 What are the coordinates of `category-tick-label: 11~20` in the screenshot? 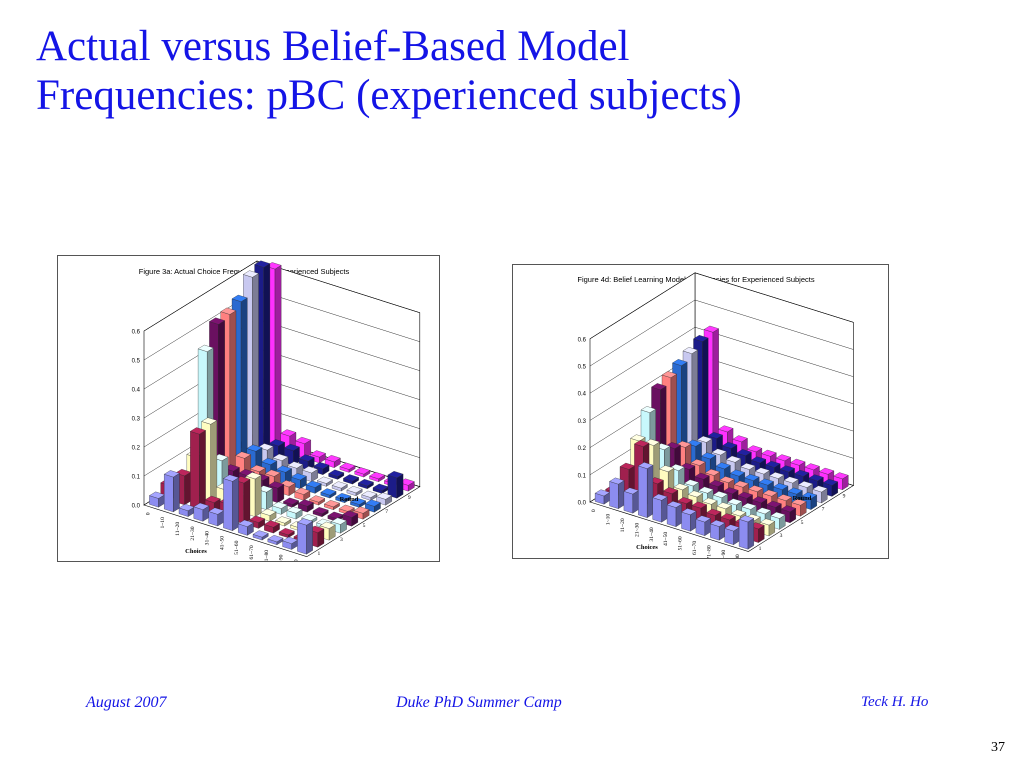 It's located at (178, 529).